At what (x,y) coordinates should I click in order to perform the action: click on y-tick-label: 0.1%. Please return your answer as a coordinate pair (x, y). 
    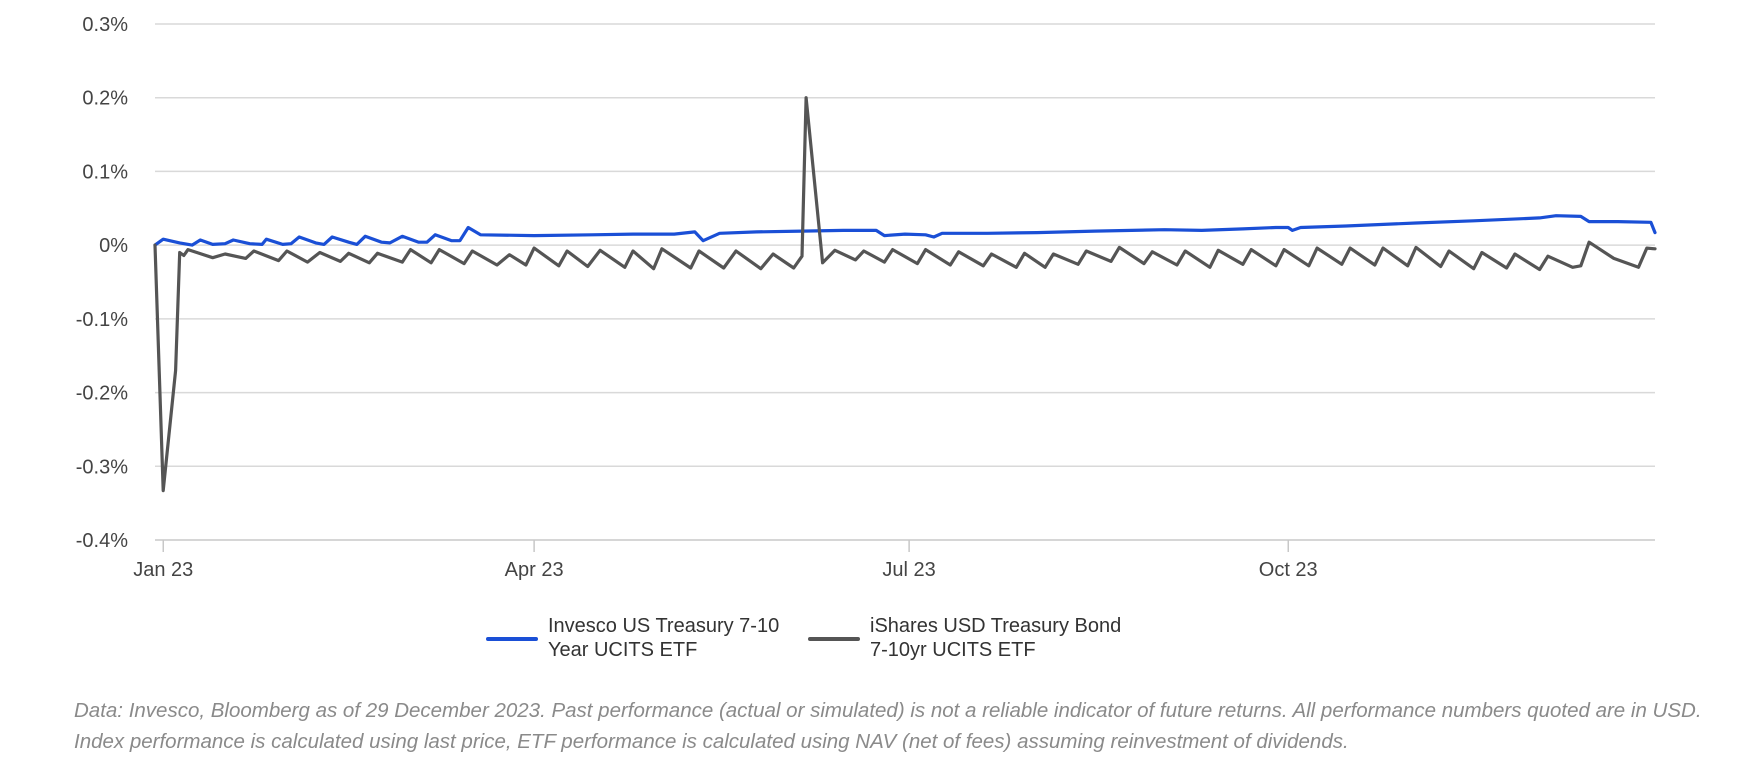
    Looking at the image, I should click on (105, 172).